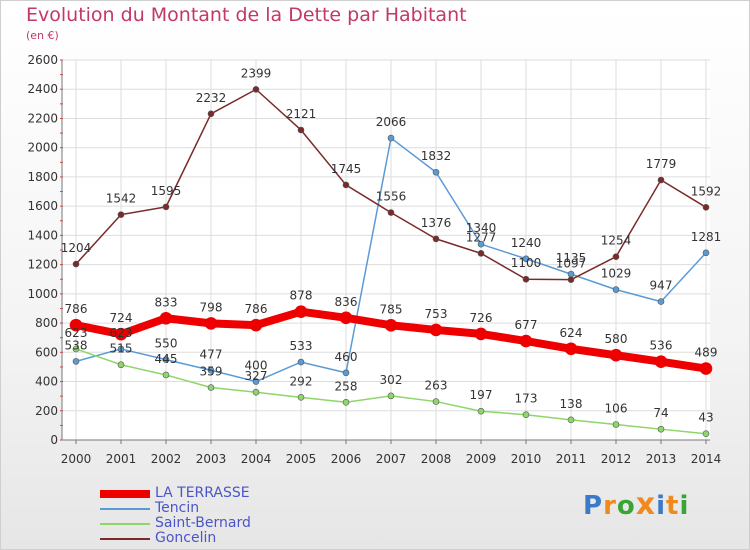  I want to click on data-label-la-terrasse: 833, so click(166, 302).